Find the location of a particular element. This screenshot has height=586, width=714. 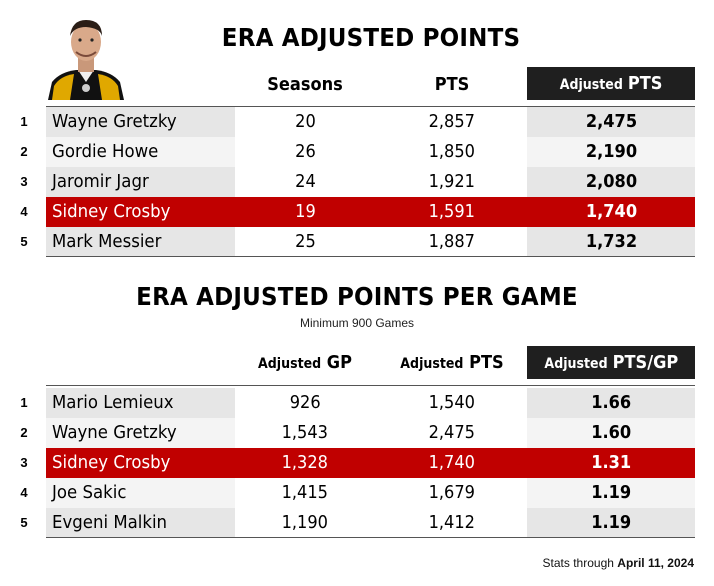

table2-subtitle: Minimum 900 Games is located at coordinates (357, 323).